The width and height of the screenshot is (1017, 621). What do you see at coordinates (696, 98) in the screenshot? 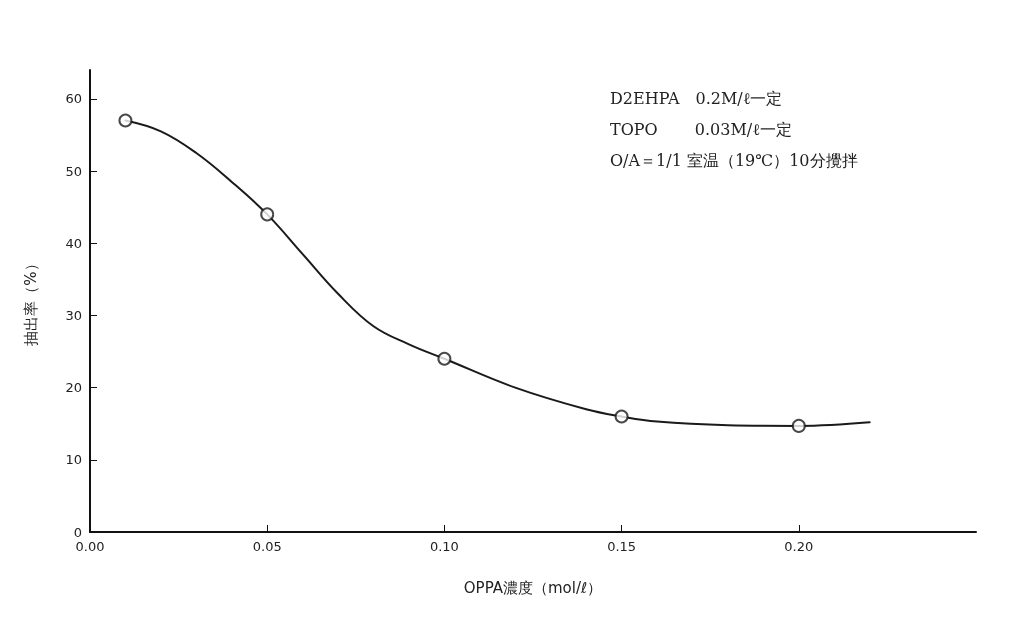
I see `annotation: D2EHPA 0.2M/ℓ一定` at bounding box center [696, 98].